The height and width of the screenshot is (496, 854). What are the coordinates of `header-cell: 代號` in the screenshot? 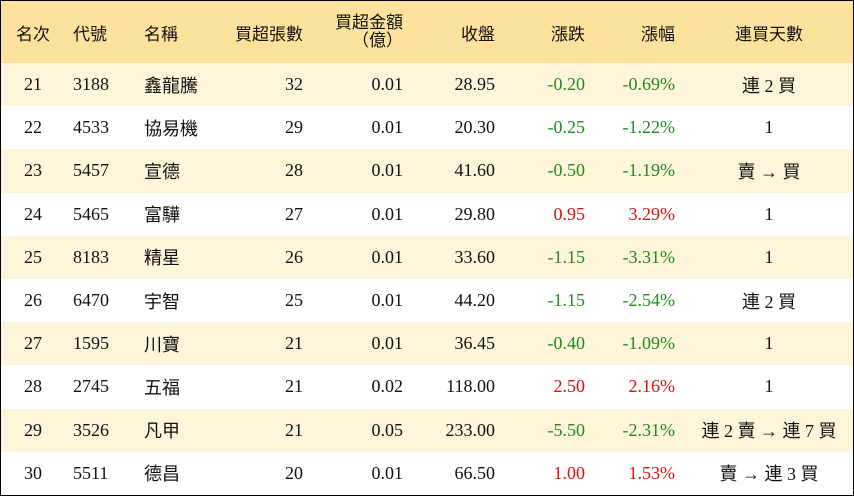 It's located at (90, 34).